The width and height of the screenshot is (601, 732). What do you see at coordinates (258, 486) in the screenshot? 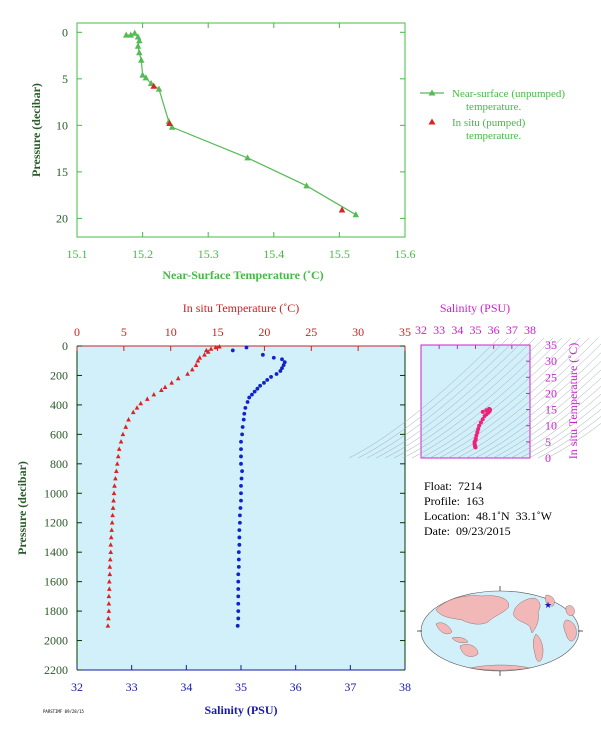
I see `c2-salinity-points` at bounding box center [258, 486].